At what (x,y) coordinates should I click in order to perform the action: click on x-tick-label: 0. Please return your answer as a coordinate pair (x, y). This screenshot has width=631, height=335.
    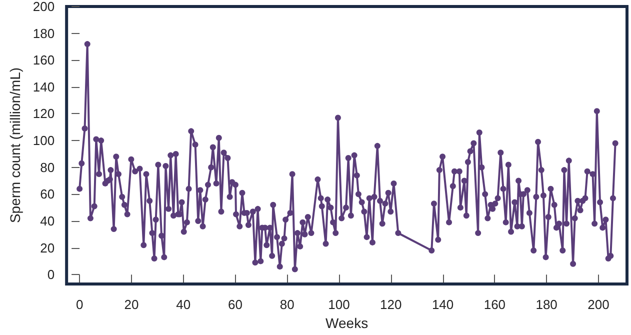
    Looking at the image, I should click on (80, 304).